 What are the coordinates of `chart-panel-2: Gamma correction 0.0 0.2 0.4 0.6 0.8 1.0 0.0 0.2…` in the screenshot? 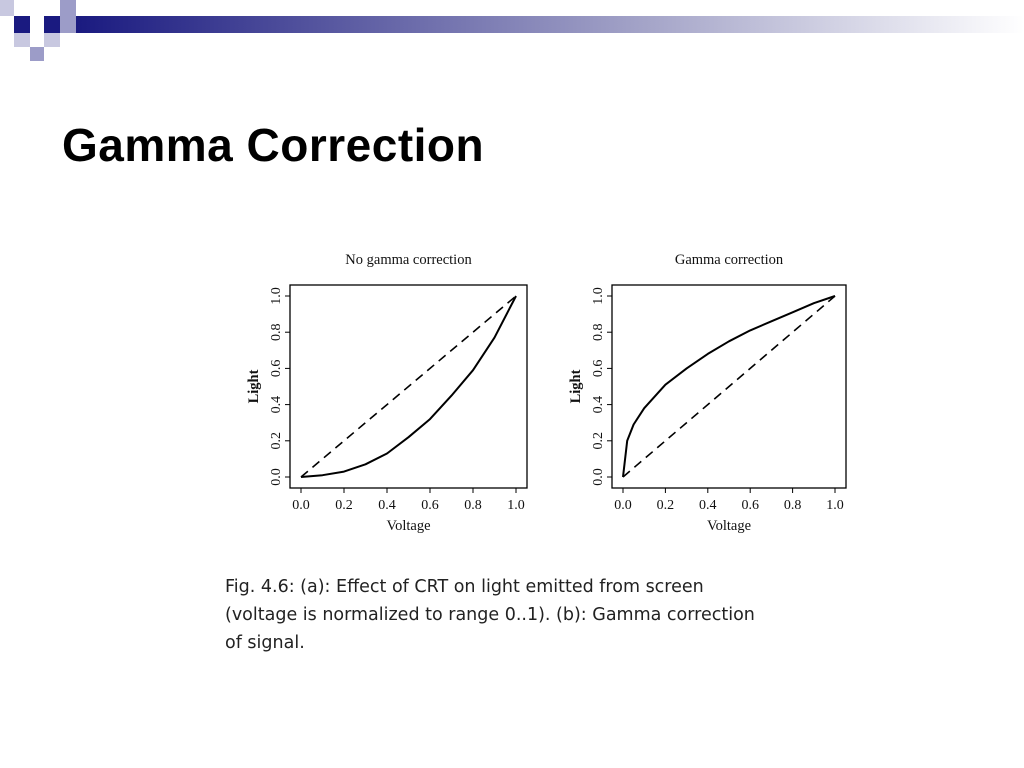 It's located at (707, 393).